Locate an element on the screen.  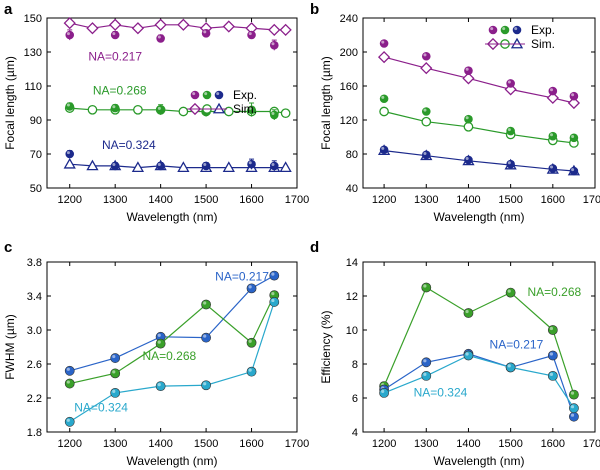
y-tick-label: 90 is located at coordinates (36, 121).